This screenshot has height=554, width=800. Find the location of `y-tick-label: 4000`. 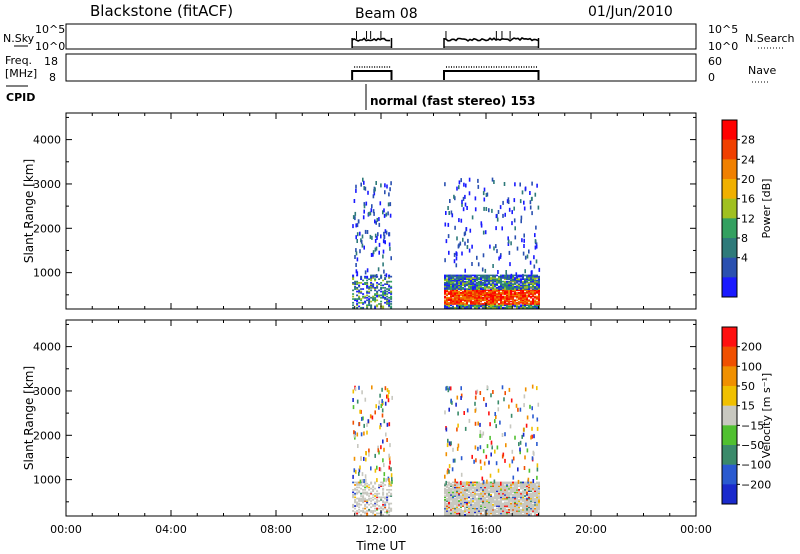

y-tick-label: 4000 is located at coordinates (47, 140).